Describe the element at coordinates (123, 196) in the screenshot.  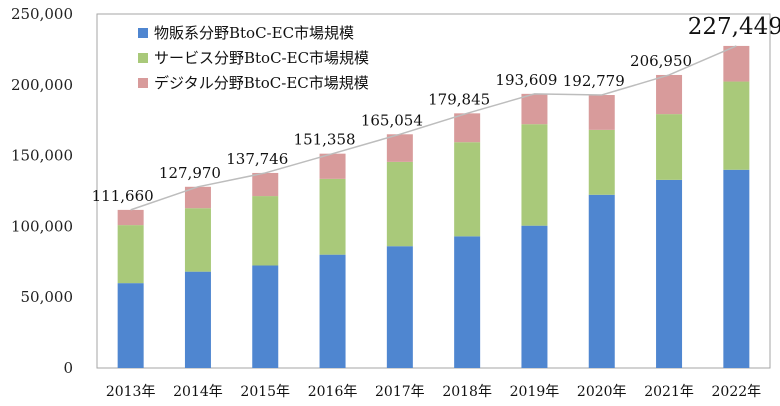
I see `total-value-label: 111,660` at that location.